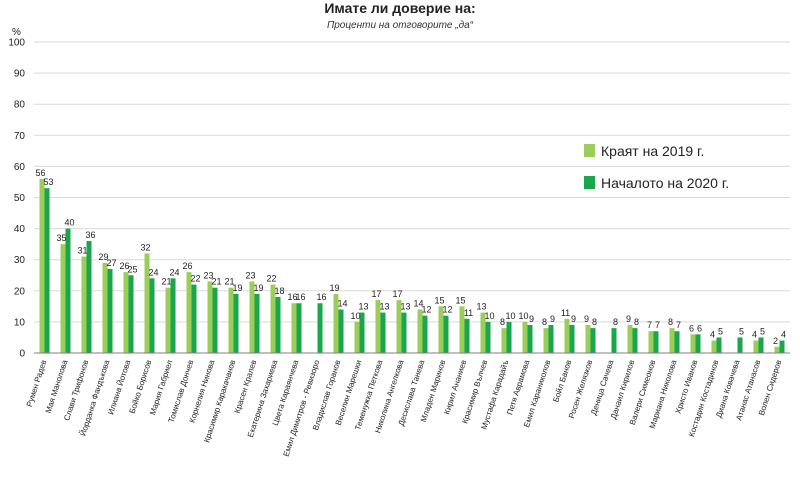 This screenshot has width=800, height=500. Describe the element at coordinates (111, 263) in the screenshot. I see `data-label: 27` at that location.